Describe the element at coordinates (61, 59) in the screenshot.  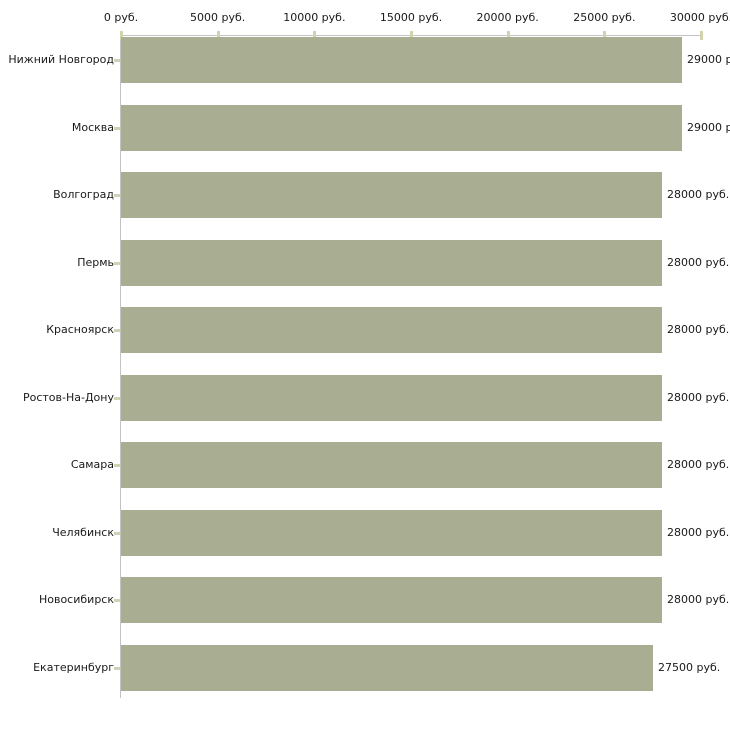
I see `category-label: Нижний Новгород` at that location.